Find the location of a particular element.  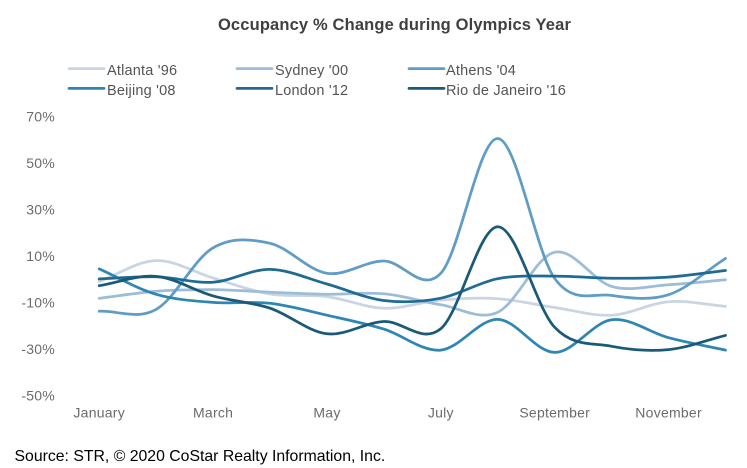

svg-text: 50% is located at coordinates (40, 163).